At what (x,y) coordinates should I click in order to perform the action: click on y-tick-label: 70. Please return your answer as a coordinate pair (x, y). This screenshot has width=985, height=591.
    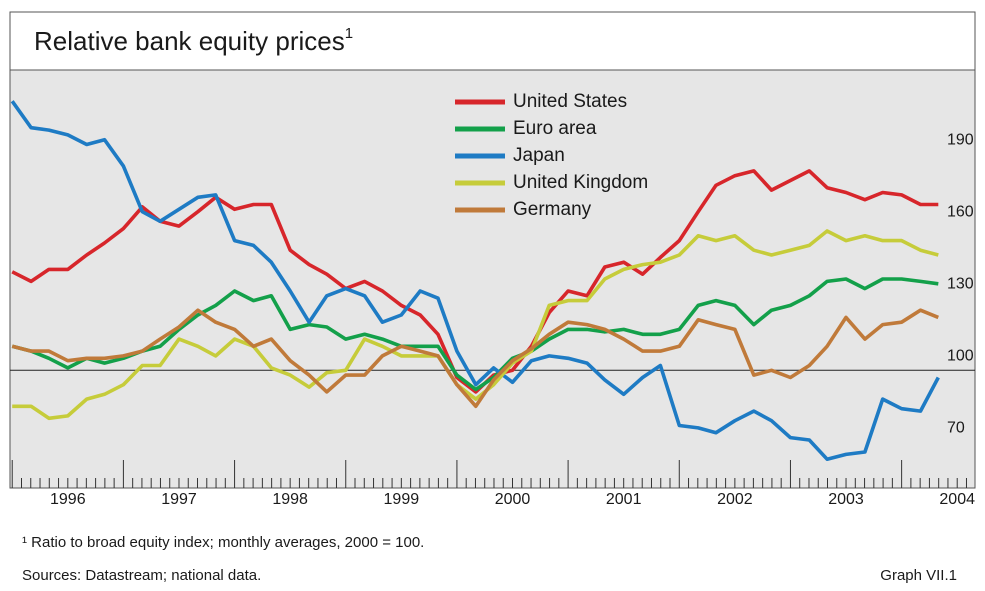
    Looking at the image, I should click on (956, 428).